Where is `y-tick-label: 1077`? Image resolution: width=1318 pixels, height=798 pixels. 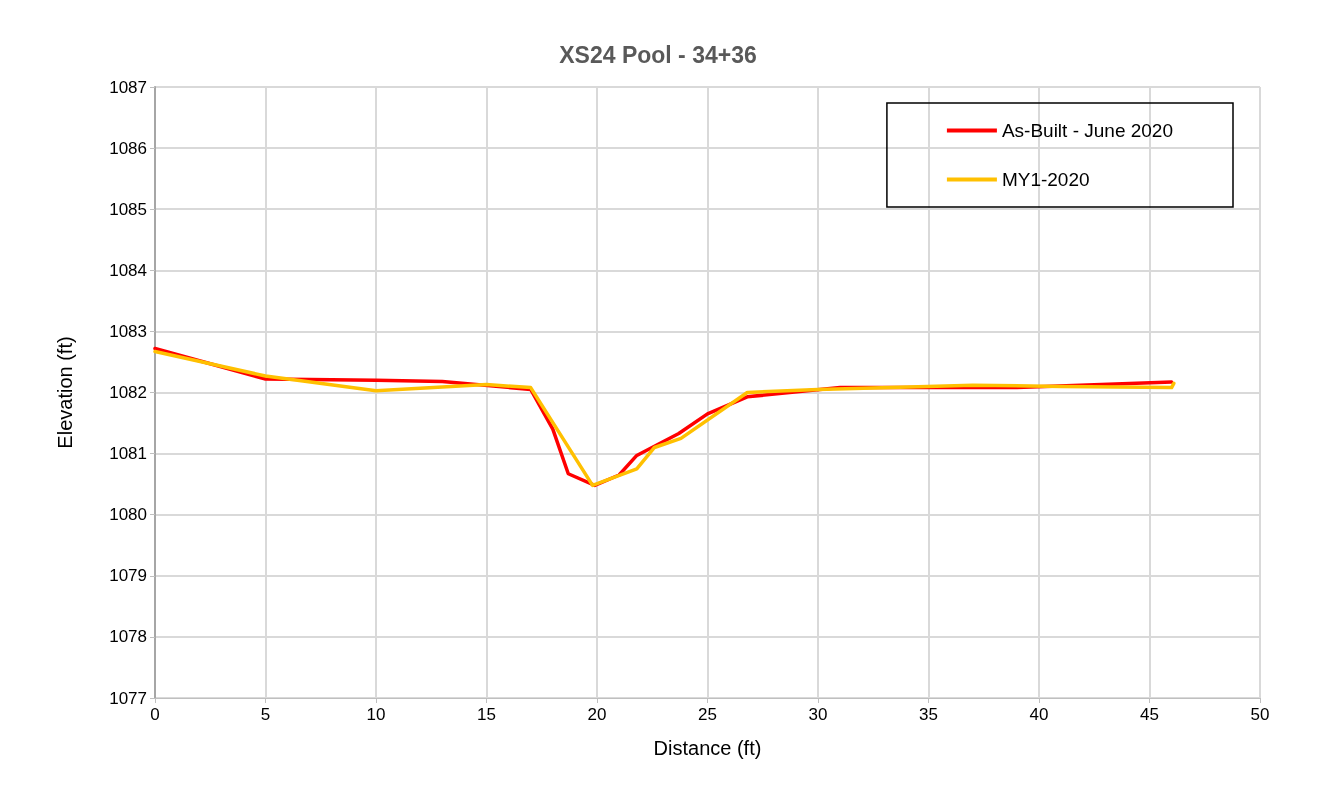
y-tick-label: 1077 is located at coordinates (128, 698).